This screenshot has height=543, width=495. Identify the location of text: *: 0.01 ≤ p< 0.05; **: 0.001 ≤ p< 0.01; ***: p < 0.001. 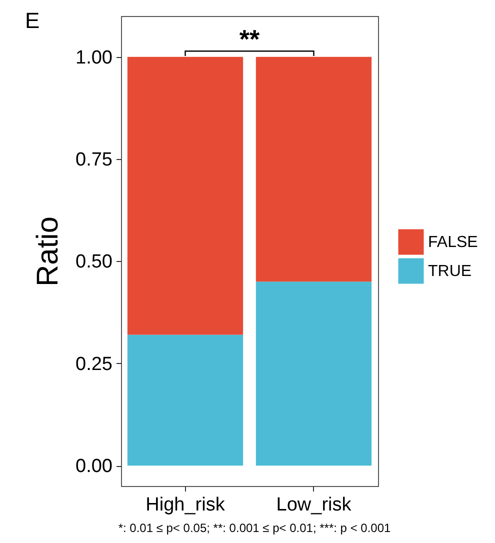
(255, 528).